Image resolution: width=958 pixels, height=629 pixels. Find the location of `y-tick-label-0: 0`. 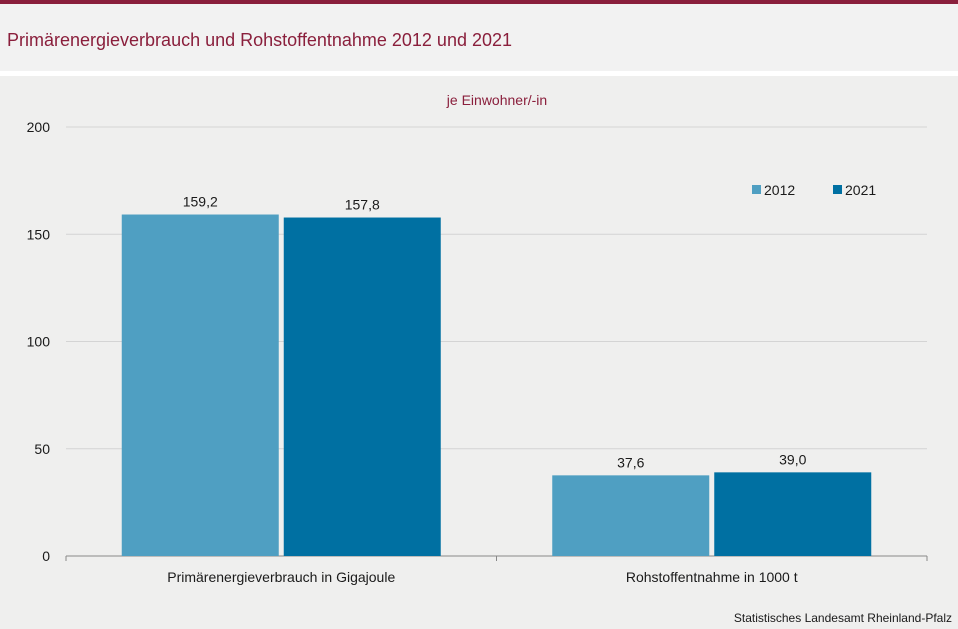

y-tick-label-0: 0 is located at coordinates (46, 556).